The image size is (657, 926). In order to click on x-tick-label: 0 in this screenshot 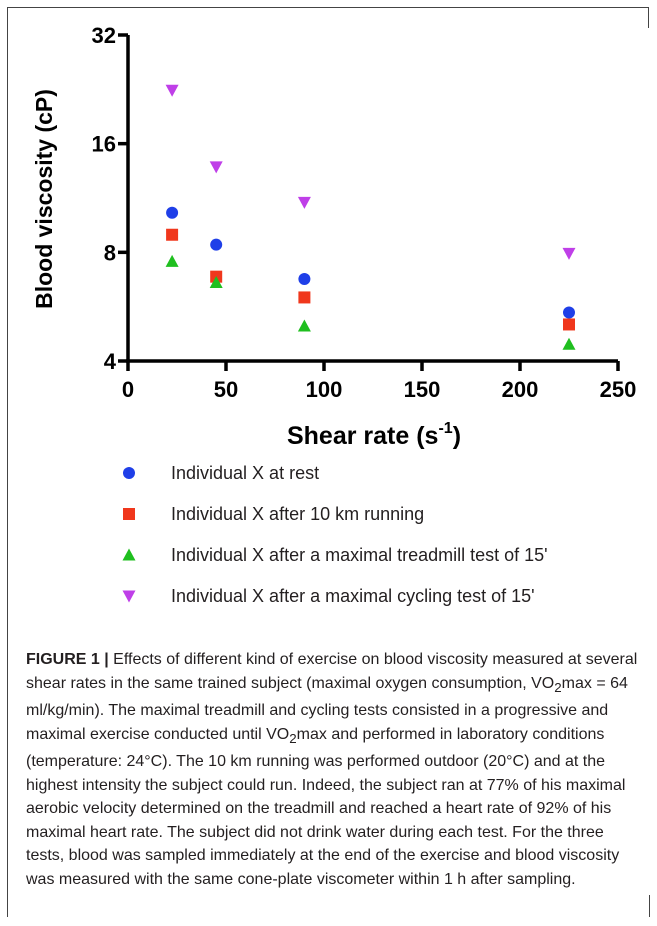, I will do `click(128, 389)`.